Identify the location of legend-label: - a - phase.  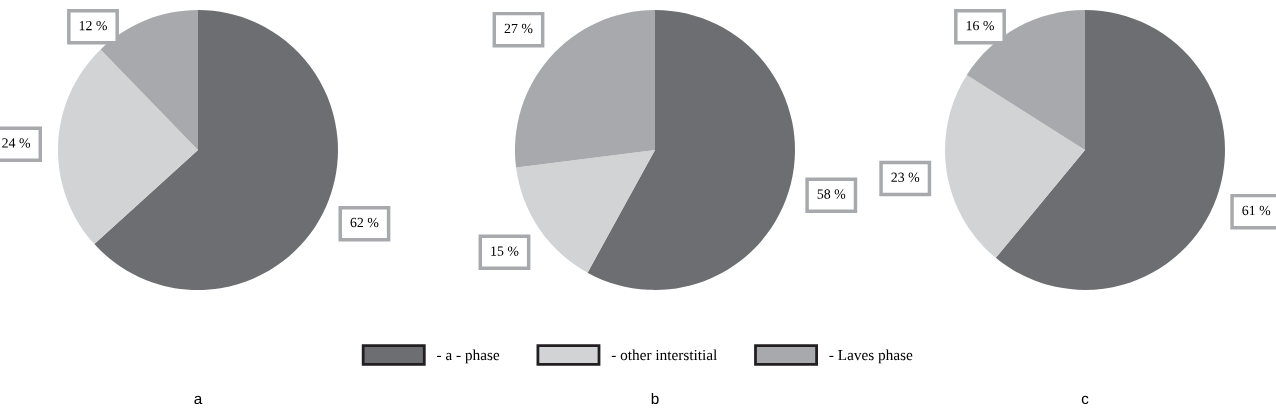
(468, 356).